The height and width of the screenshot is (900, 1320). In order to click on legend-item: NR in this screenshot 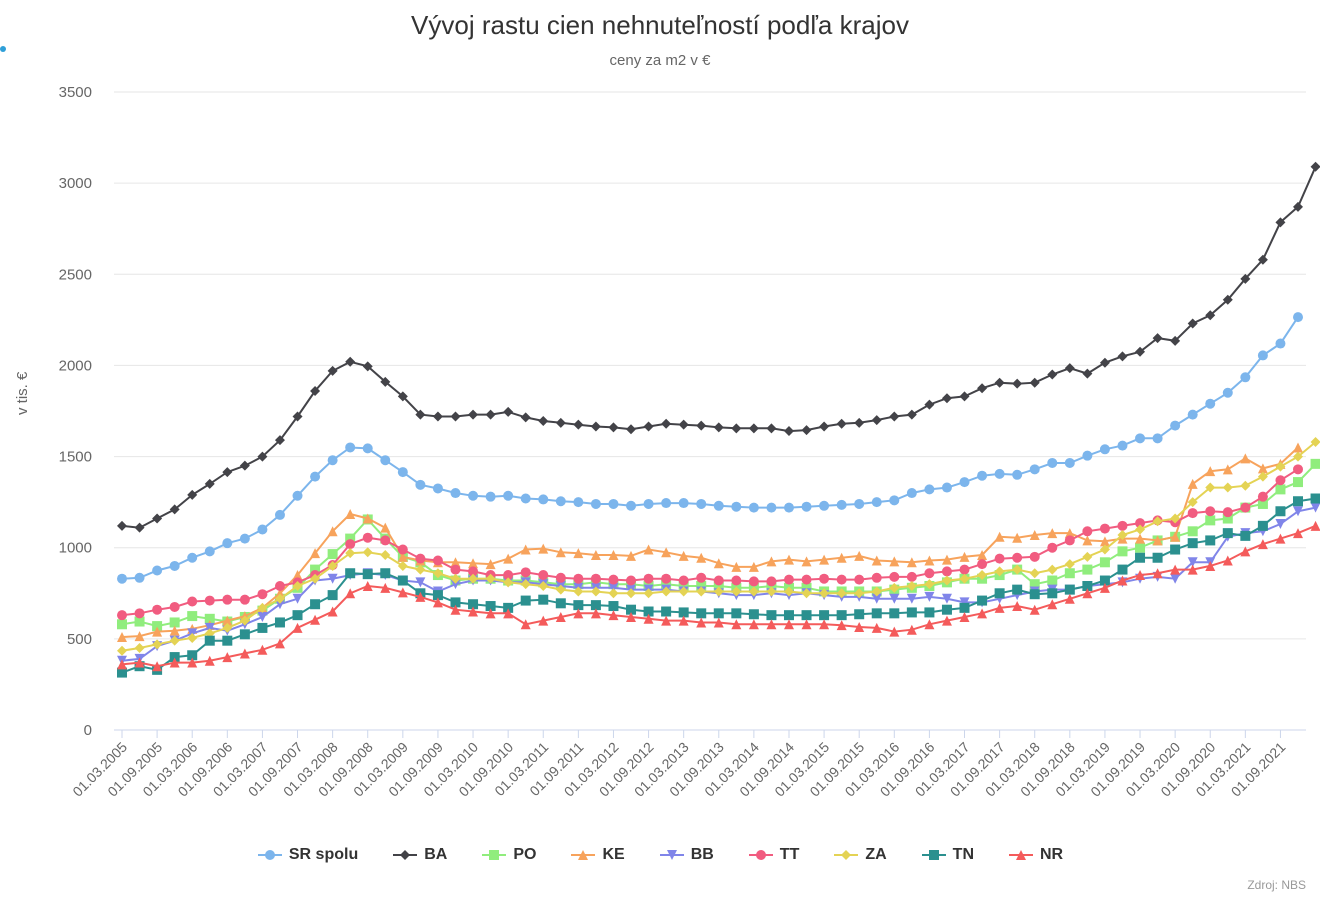, I will do `click(1035, 855)`.